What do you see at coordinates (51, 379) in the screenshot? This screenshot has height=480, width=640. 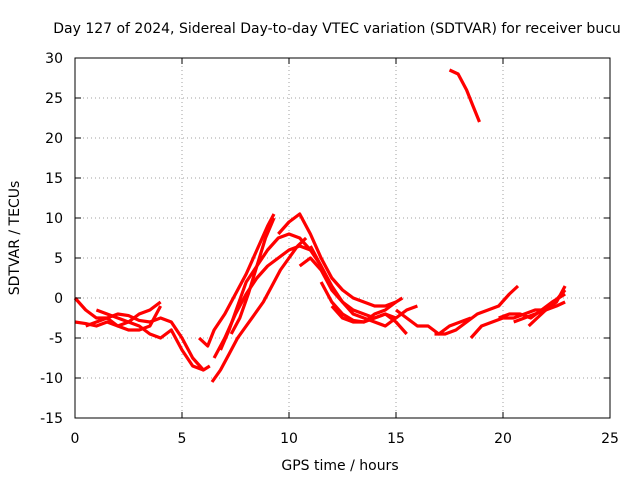 I see `y-tick-label: -10` at bounding box center [51, 379].